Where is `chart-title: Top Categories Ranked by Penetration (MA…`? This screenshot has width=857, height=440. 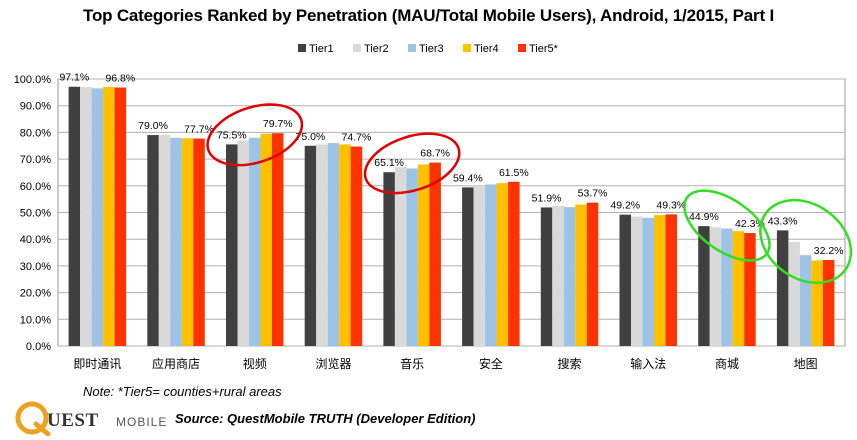
chart-title: Top Categories Ranked by Penetration (MA… is located at coordinates (428, 15).